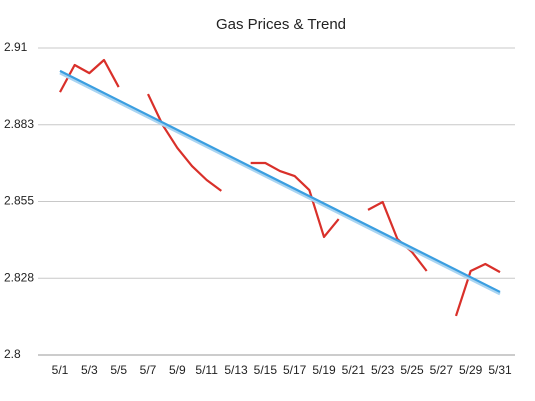 The height and width of the screenshot is (401, 535). What do you see at coordinates (148, 370) in the screenshot?
I see `x-tick-label: 5/7` at bounding box center [148, 370].